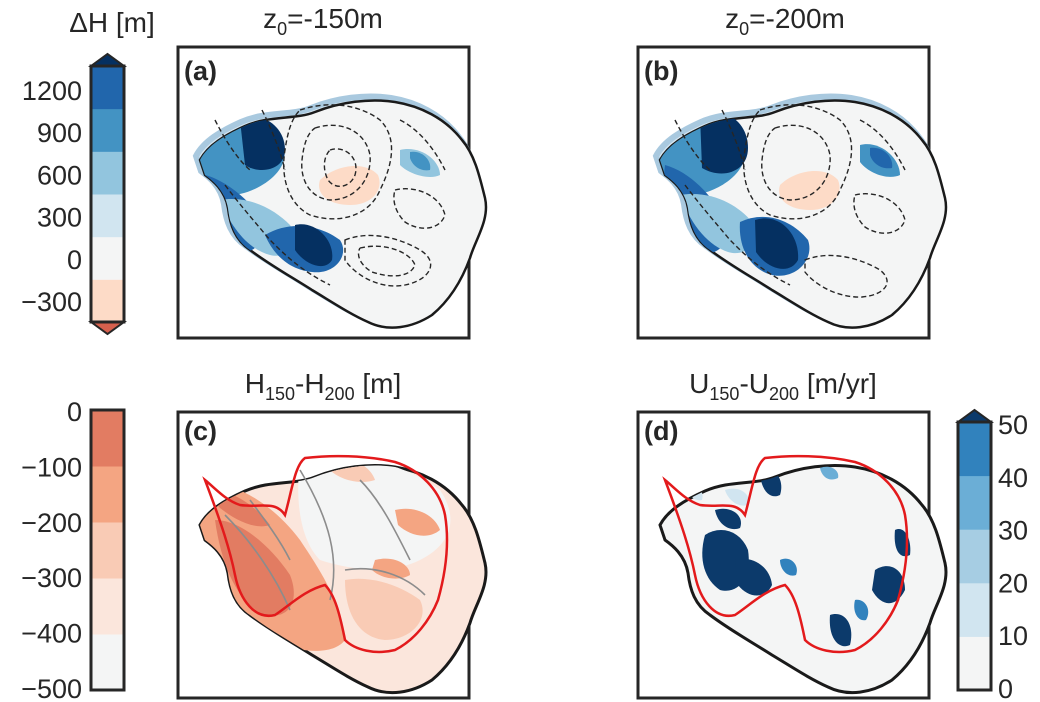  I want to click on cb-dh-extend-bottom, so click(107, 328).